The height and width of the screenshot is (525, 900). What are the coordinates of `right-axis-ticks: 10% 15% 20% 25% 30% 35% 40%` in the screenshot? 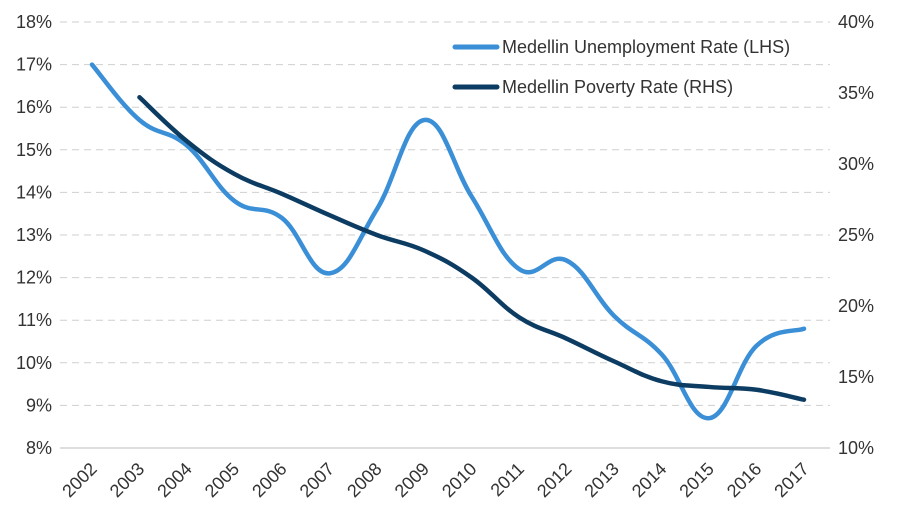 It's located at (856, 235).